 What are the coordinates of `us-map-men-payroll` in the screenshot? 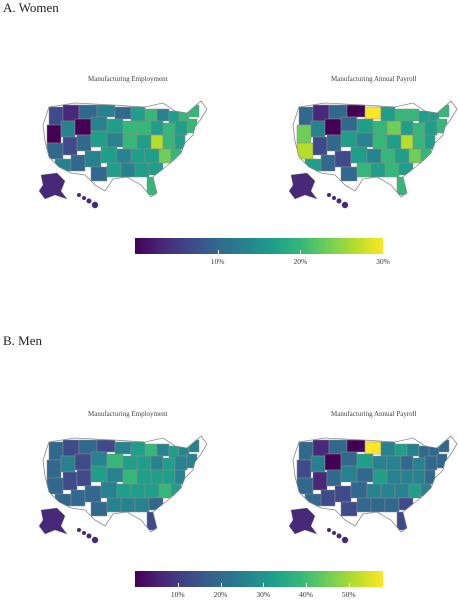 It's located at (373, 489).